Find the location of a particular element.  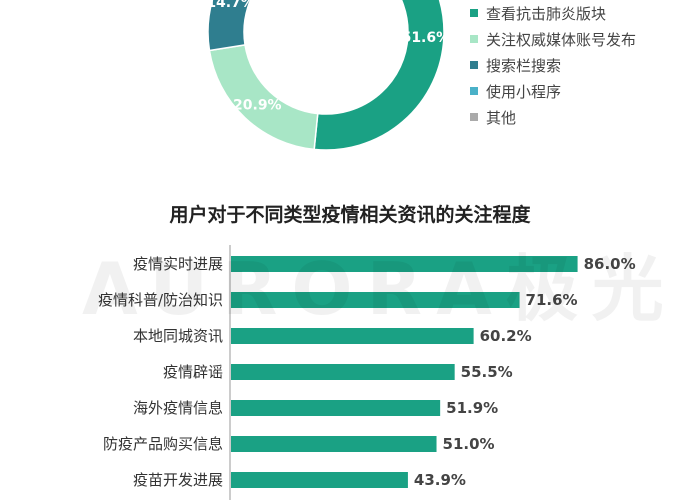

bar-value-label: 71.6% is located at coordinates (552, 300).